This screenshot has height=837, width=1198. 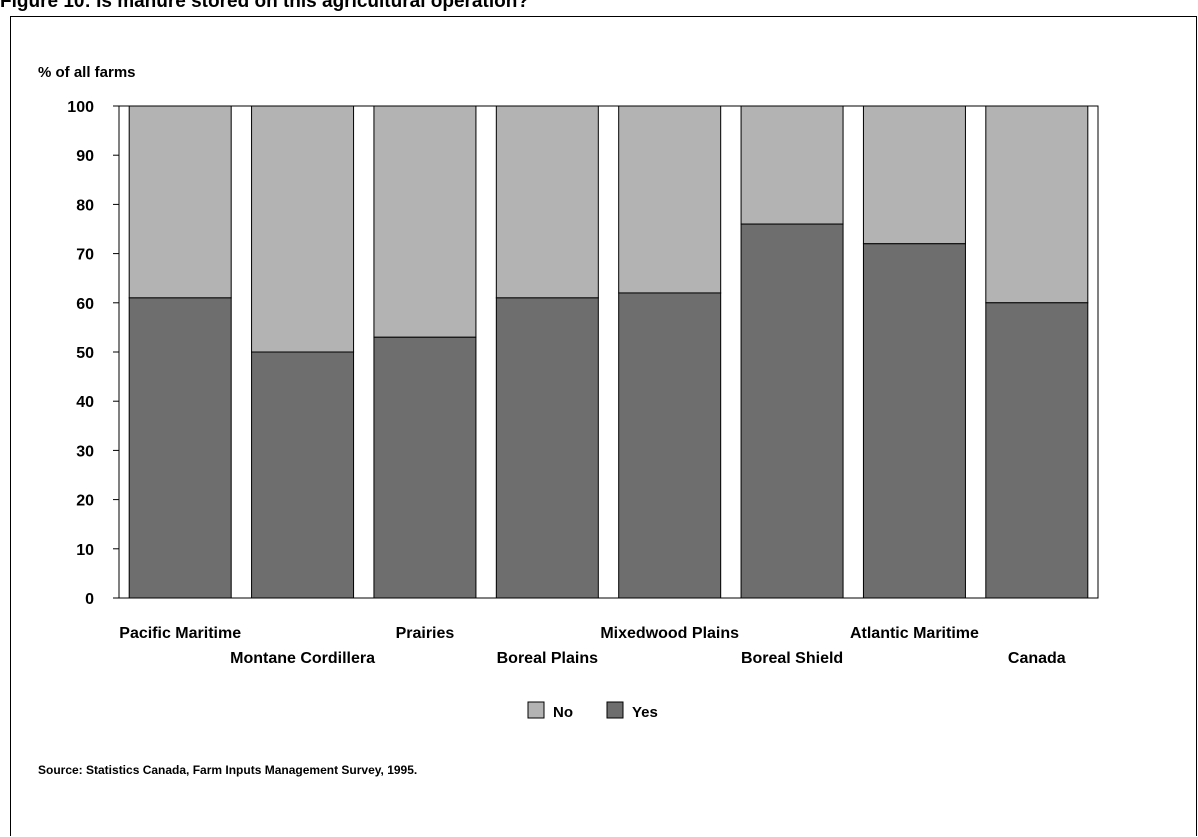 I want to click on y-tick-label: 10, so click(x=85, y=550).